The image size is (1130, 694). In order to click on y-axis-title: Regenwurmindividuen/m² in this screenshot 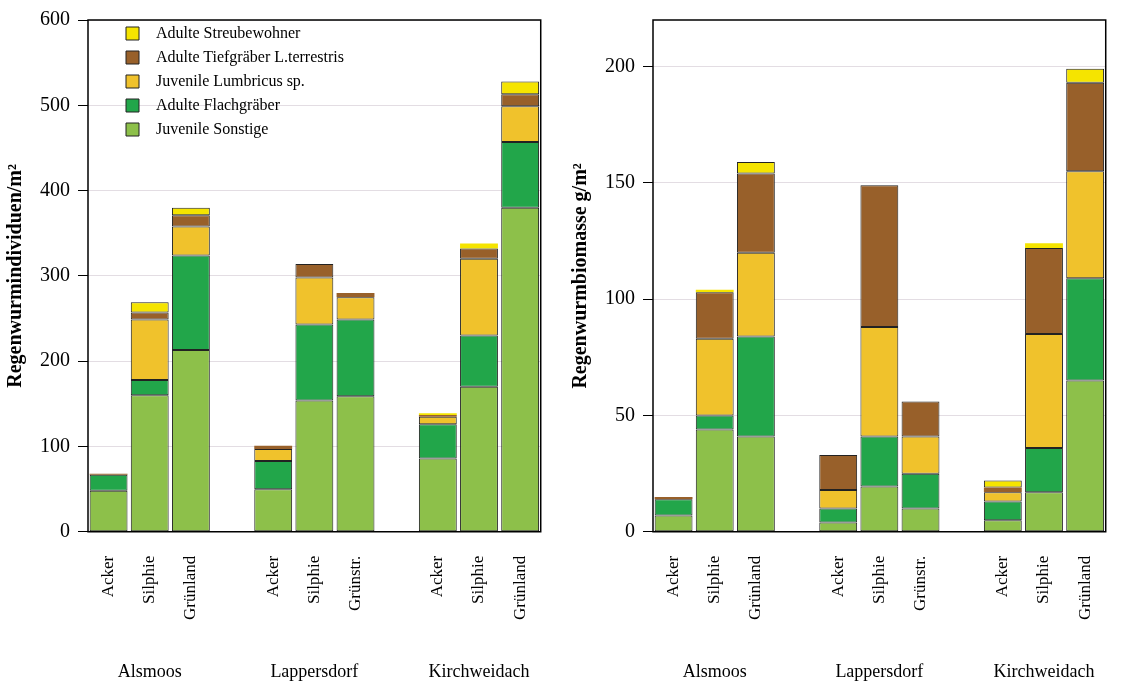, I will do `click(15, 275)`.